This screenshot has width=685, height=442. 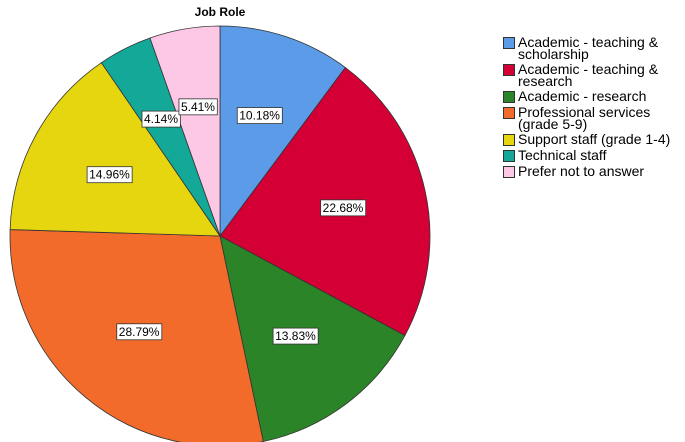 I want to click on legend-item: Technical staff, so click(x=594, y=155).